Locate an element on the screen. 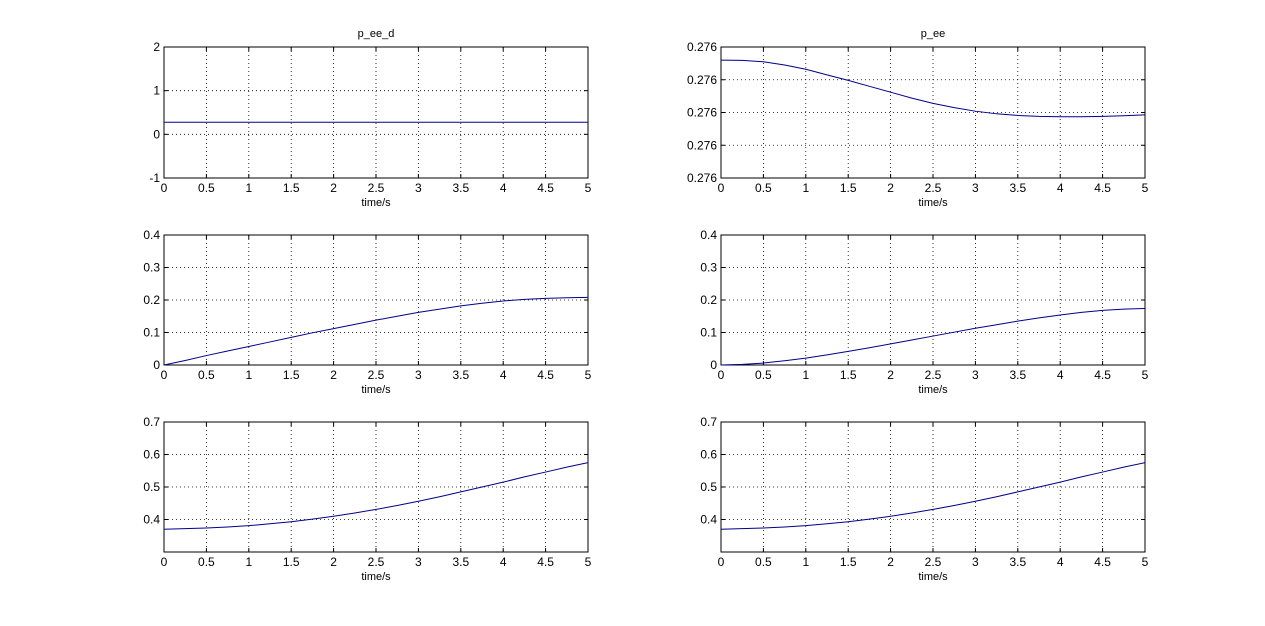 The image size is (1265, 626). subplot-5: 0 0.5 1 1.5 2 2.5 3 3.5 4 4.5 5 0.4 0.5 0.6 0.7 time/s is located at coordinates (367, 499).